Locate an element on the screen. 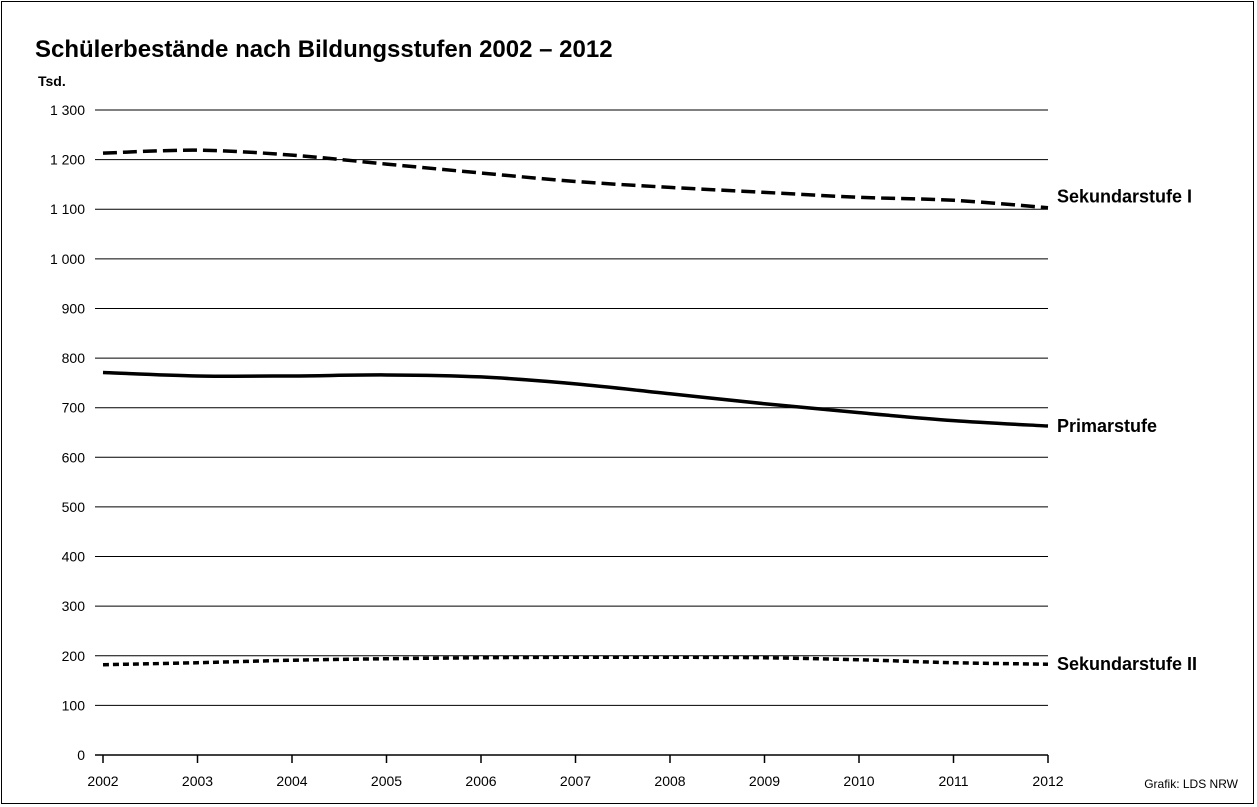 The height and width of the screenshot is (807, 1257). x-tick-label: 2008 is located at coordinates (669, 781).